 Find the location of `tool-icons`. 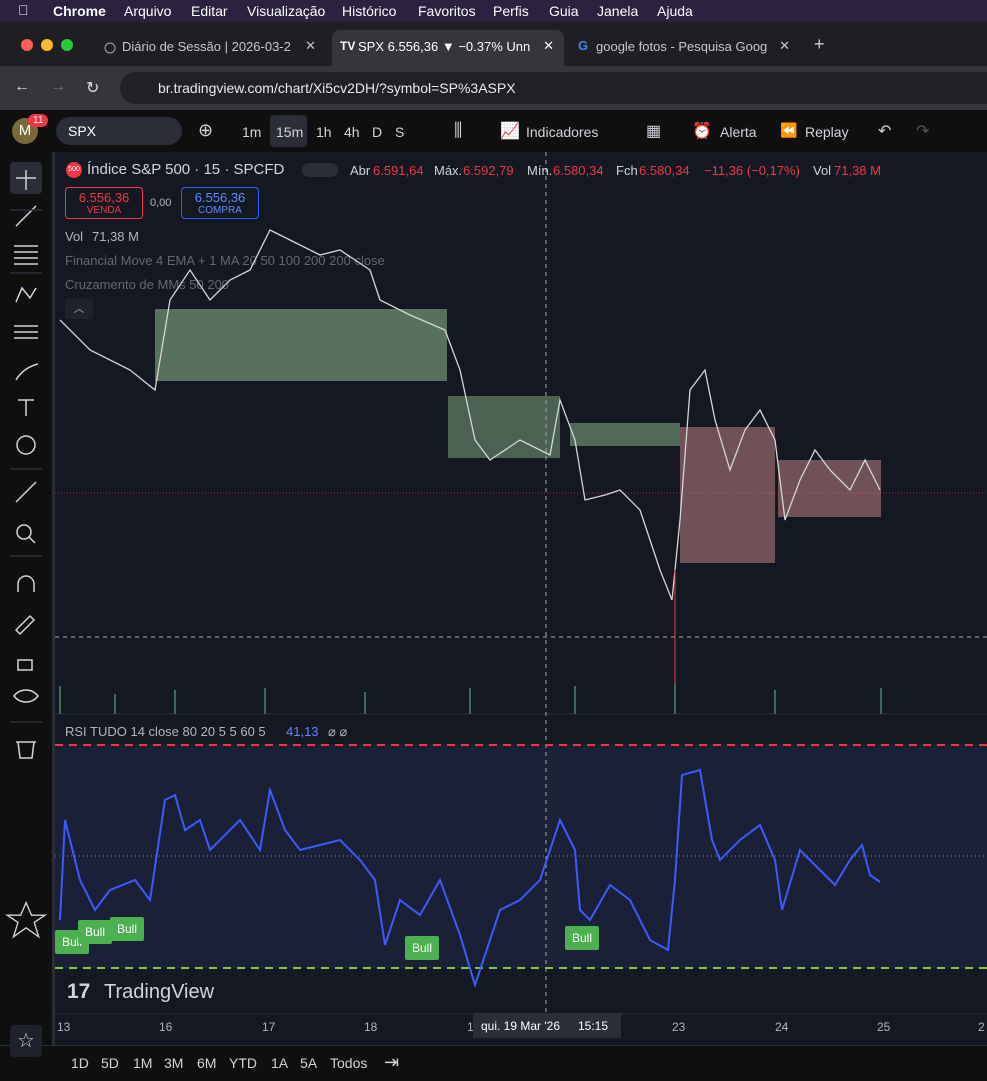

tool-icons is located at coordinates (26, 550).